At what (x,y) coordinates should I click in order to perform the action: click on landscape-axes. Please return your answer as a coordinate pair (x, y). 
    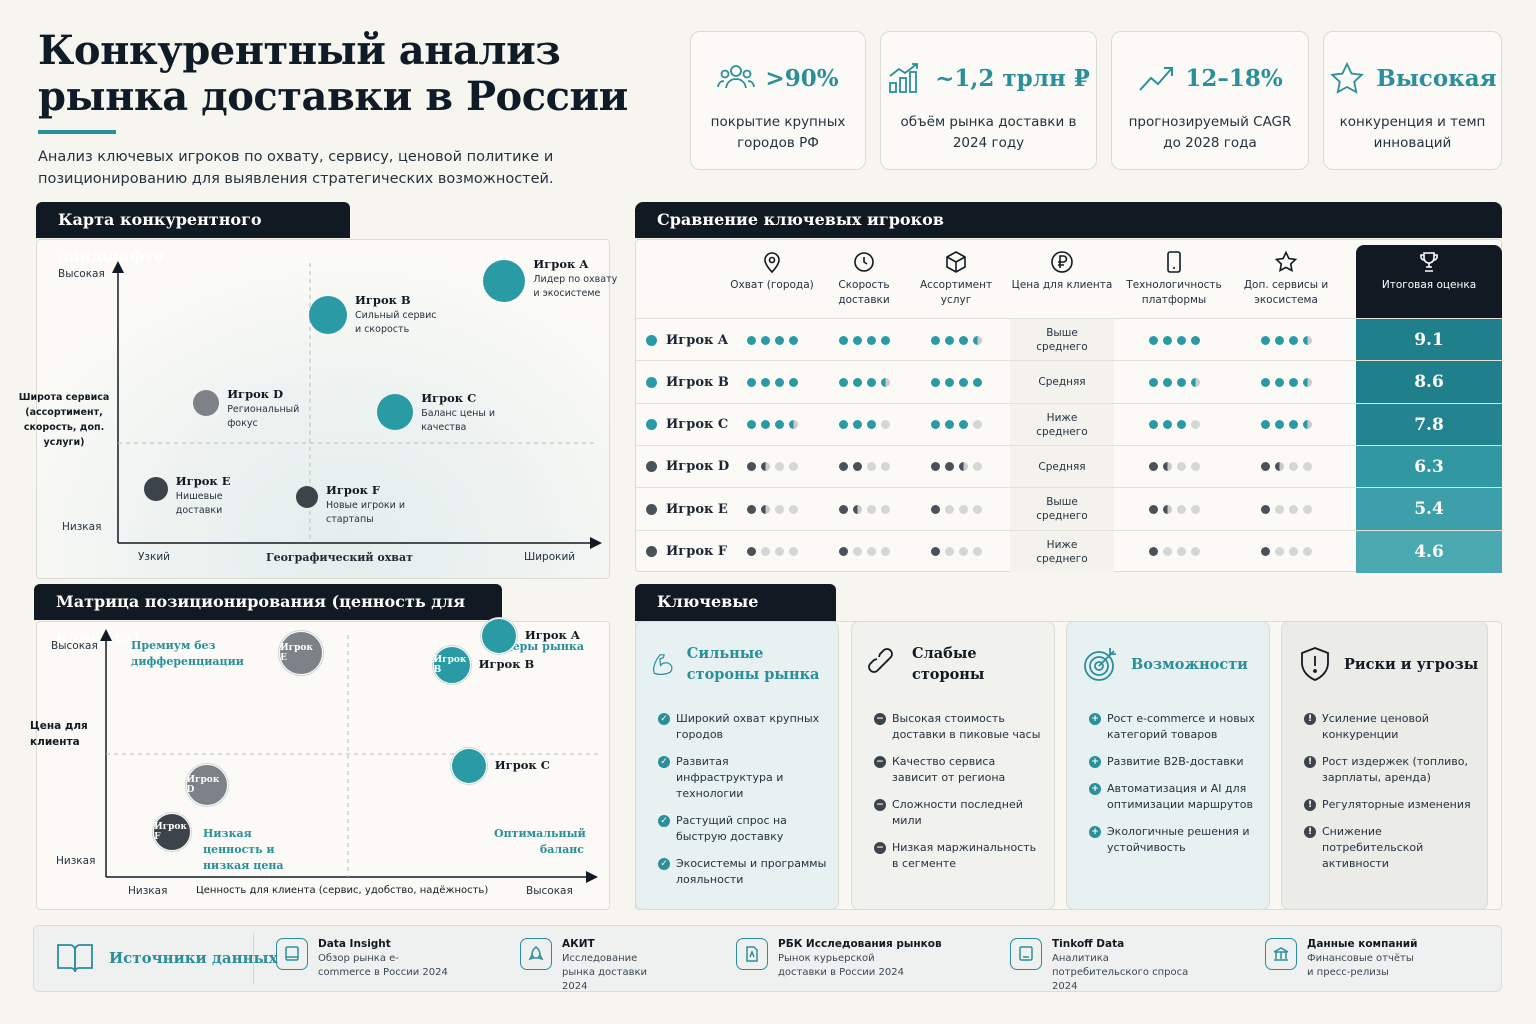
    Looking at the image, I should click on (357, 405).